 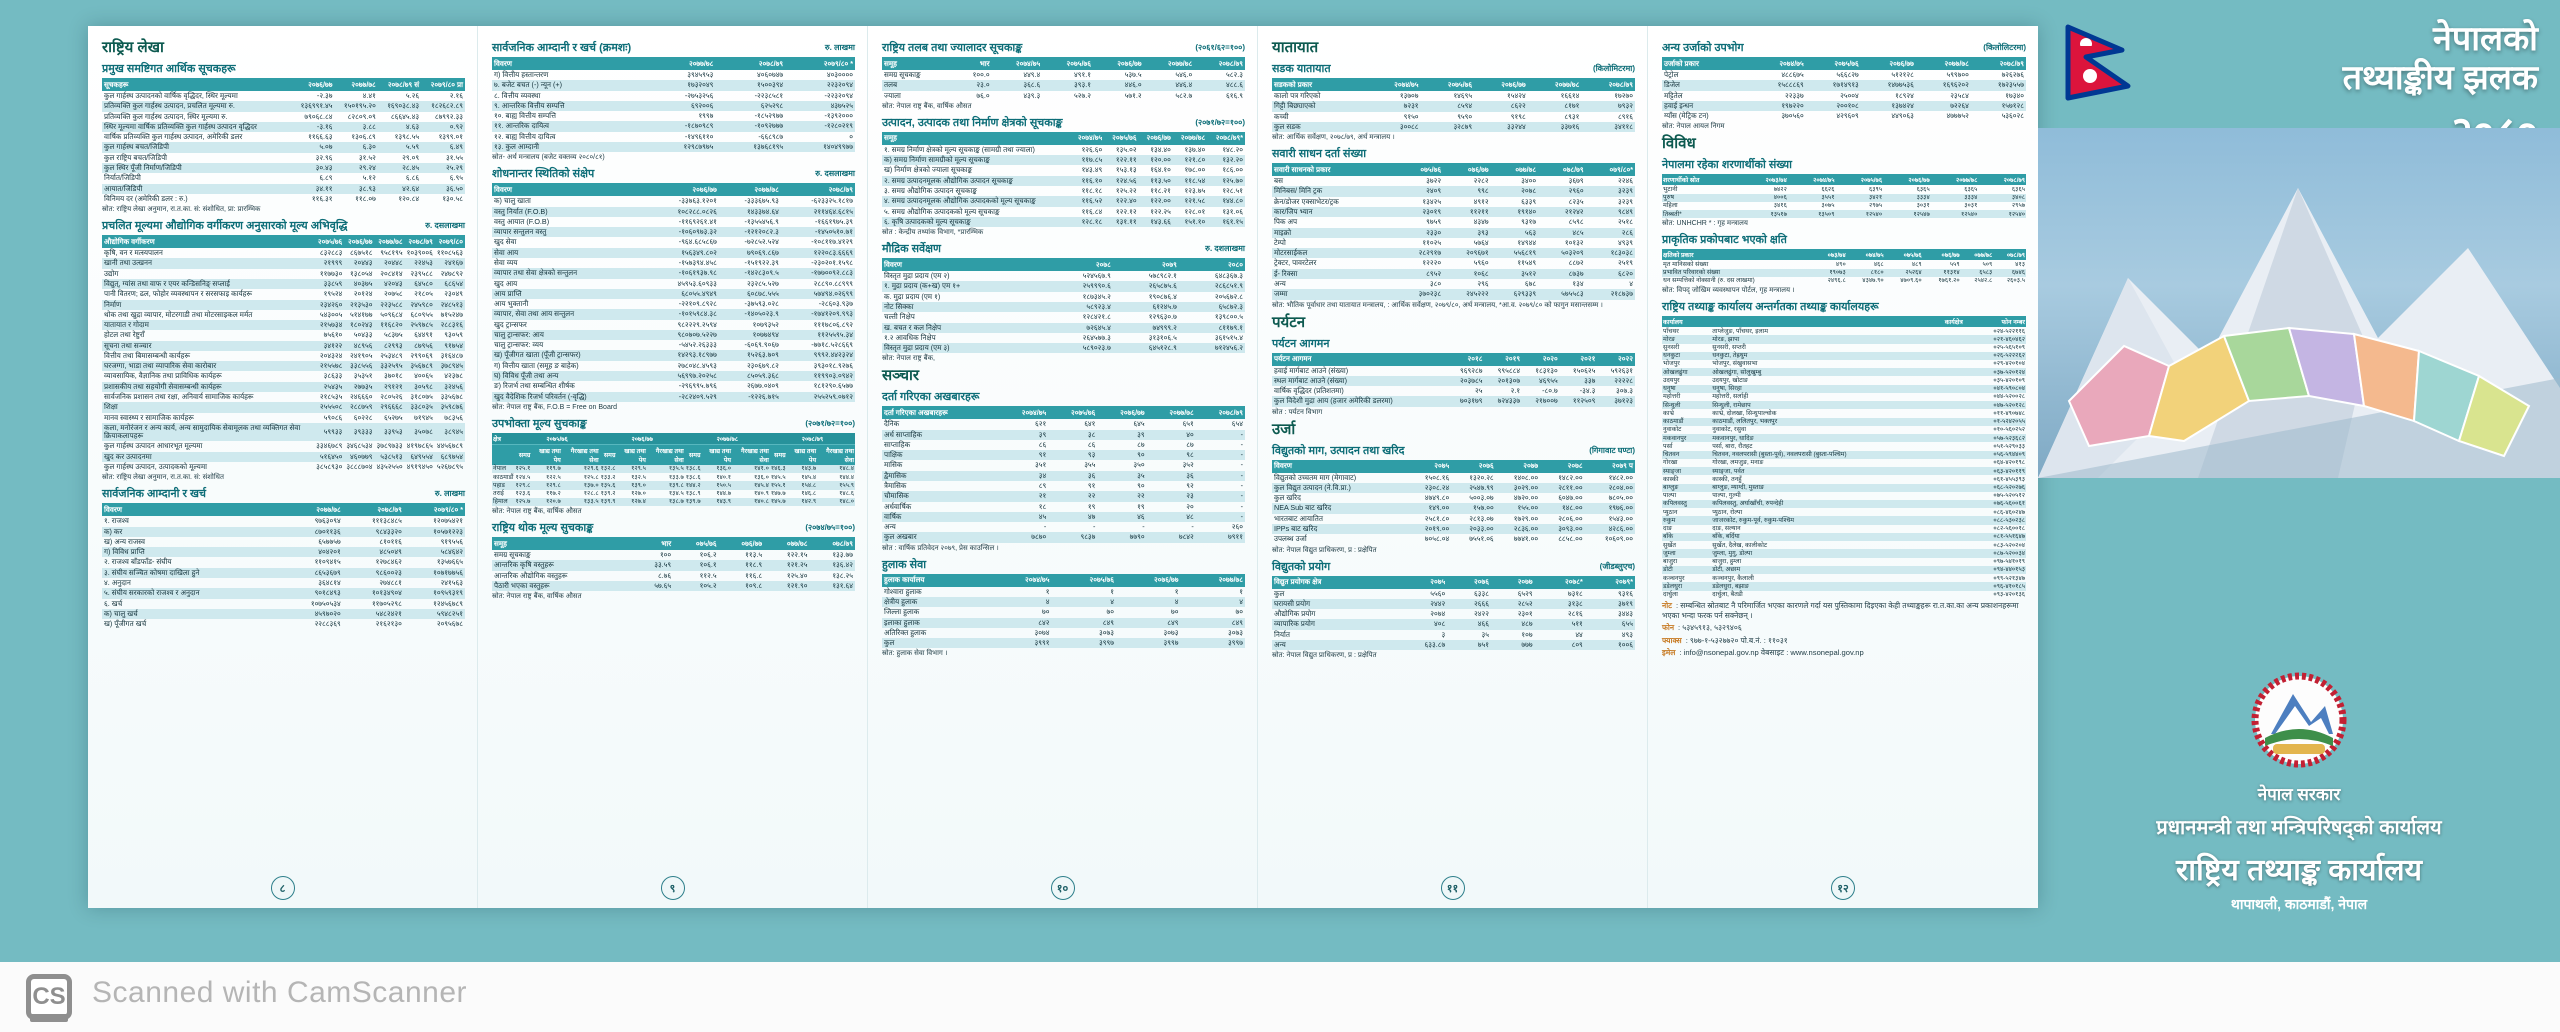 What do you see at coordinates (836, 454) in the screenshot?
I see `column-header: गैरखाद्य तथा सेवा` at bounding box center [836, 454].